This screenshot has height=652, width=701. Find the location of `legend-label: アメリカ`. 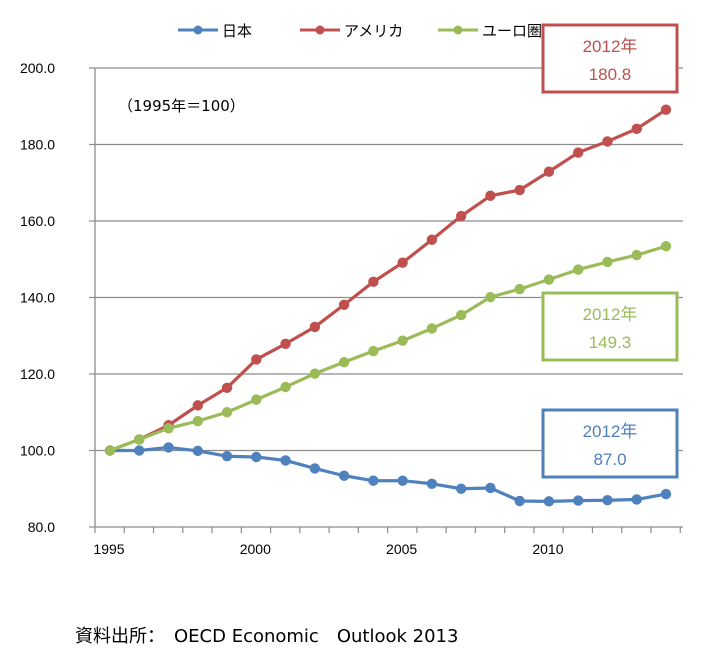

legend-label: アメリカ is located at coordinates (373, 31).